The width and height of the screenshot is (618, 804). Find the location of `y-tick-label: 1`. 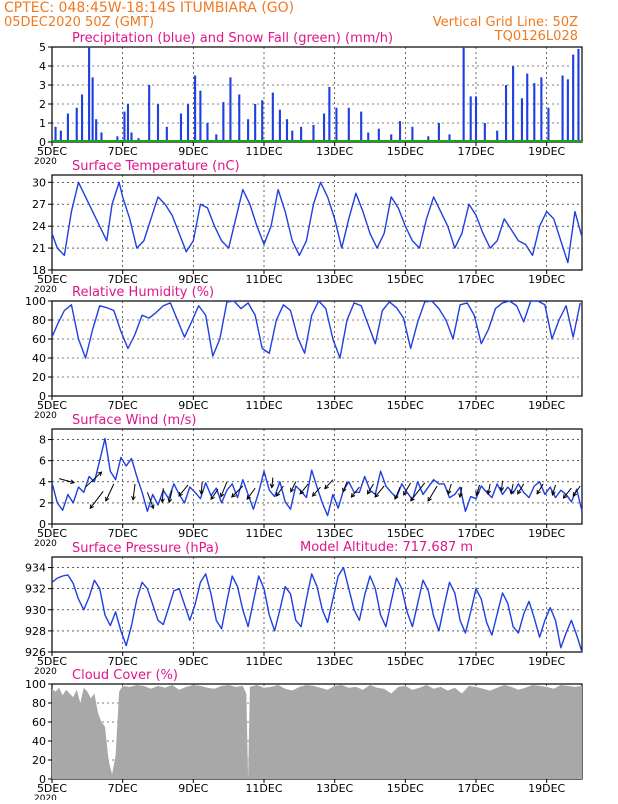

y-tick-label: 1 is located at coordinates (42, 123).